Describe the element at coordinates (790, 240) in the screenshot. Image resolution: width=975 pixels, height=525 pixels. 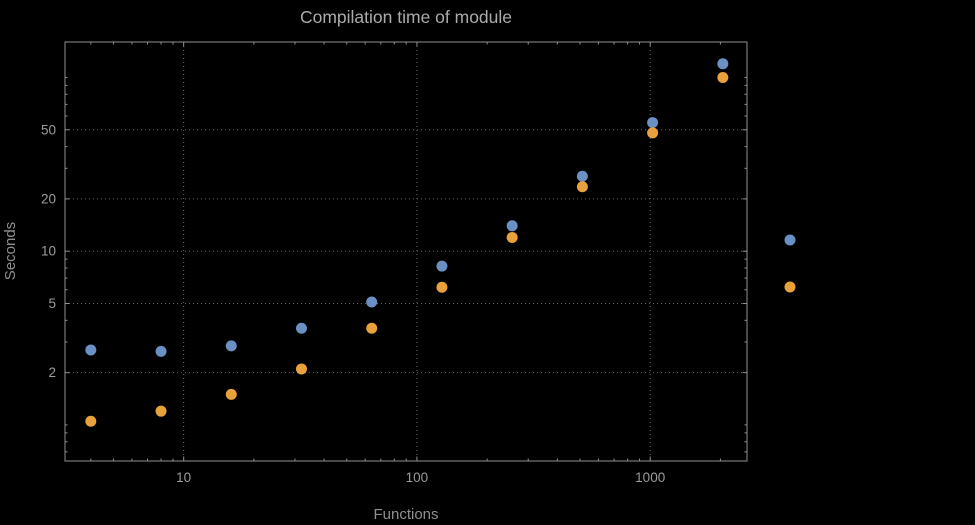
I see `legend-marker-blue` at that location.